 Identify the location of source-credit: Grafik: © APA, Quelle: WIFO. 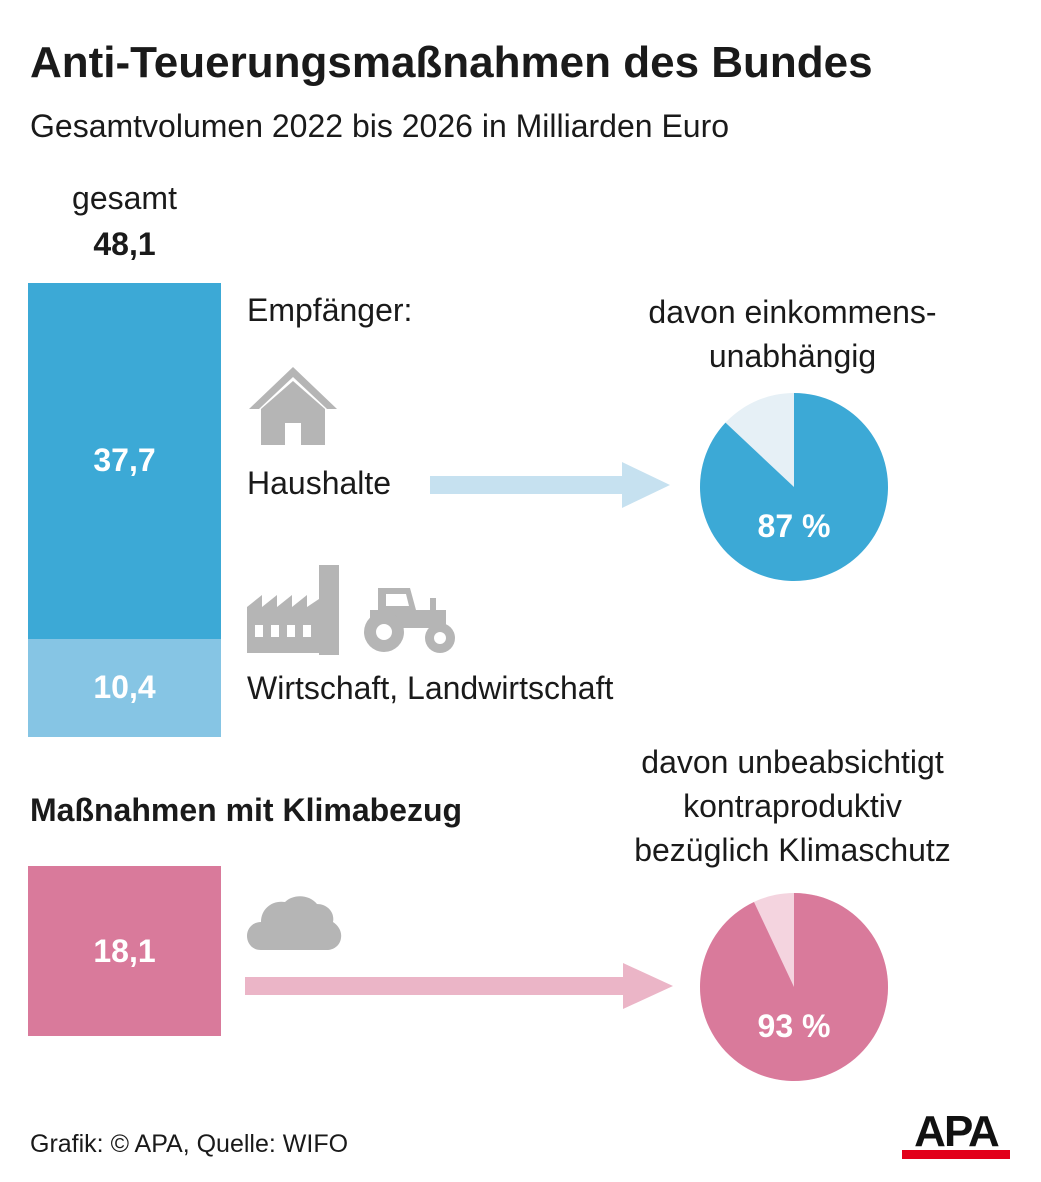
(189, 1144).